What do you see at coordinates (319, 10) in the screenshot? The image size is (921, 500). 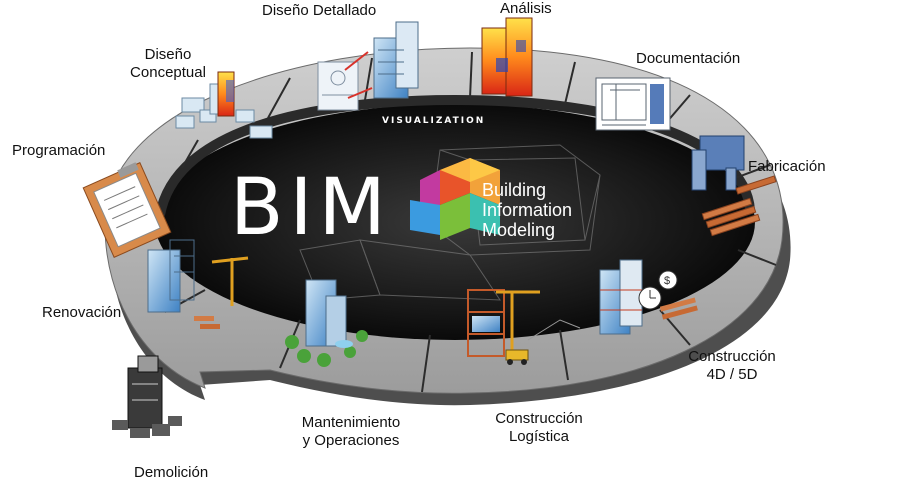 I see `label-diseno-detallado: Diseño Detallado` at bounding box center [319, 10].